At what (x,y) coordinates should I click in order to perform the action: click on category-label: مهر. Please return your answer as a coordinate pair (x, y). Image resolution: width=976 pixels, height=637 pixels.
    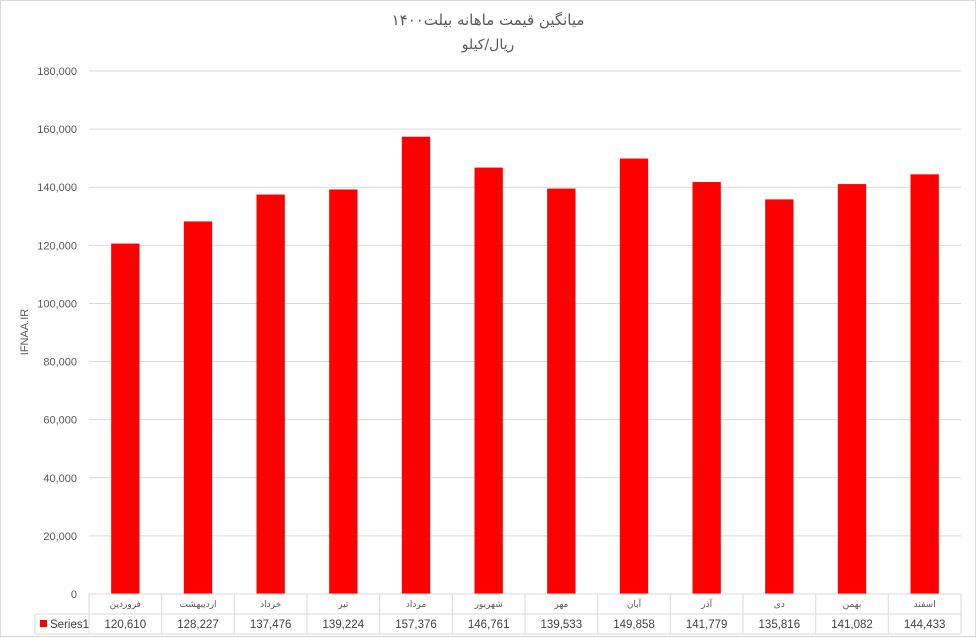
    Looking at the image, I should click on (560, 605).